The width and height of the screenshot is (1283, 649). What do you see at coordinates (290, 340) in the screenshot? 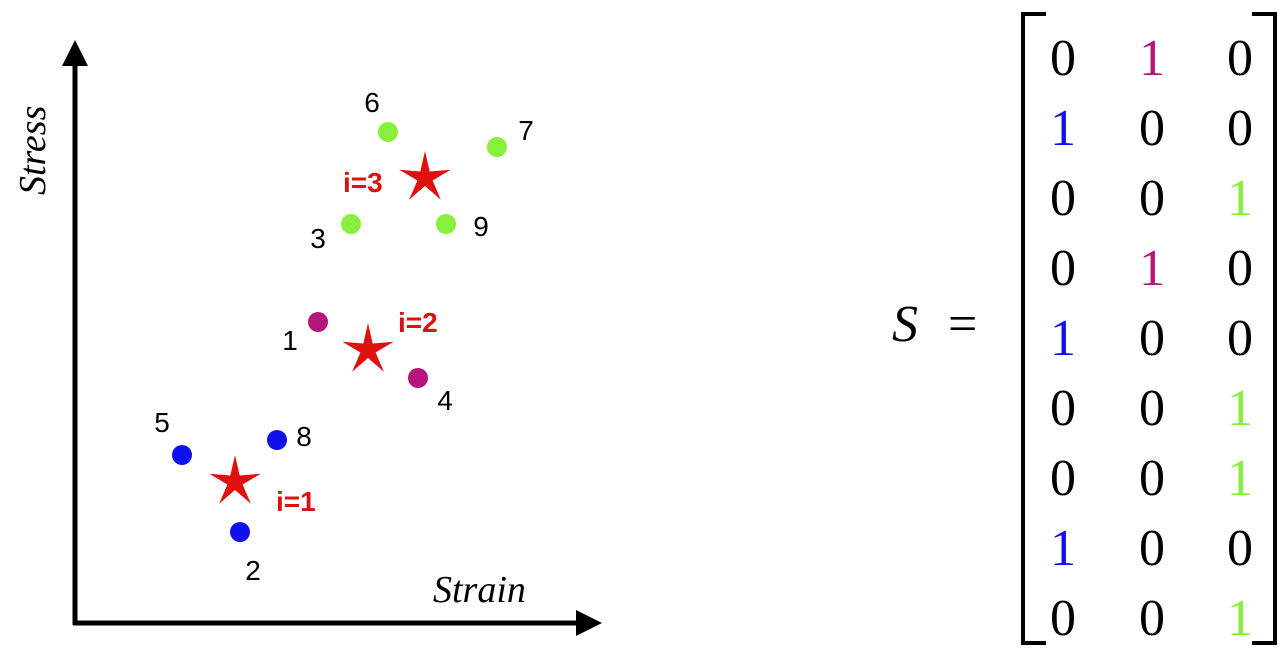
I see `data-point-label: 1` at bounding box center [290, 340].